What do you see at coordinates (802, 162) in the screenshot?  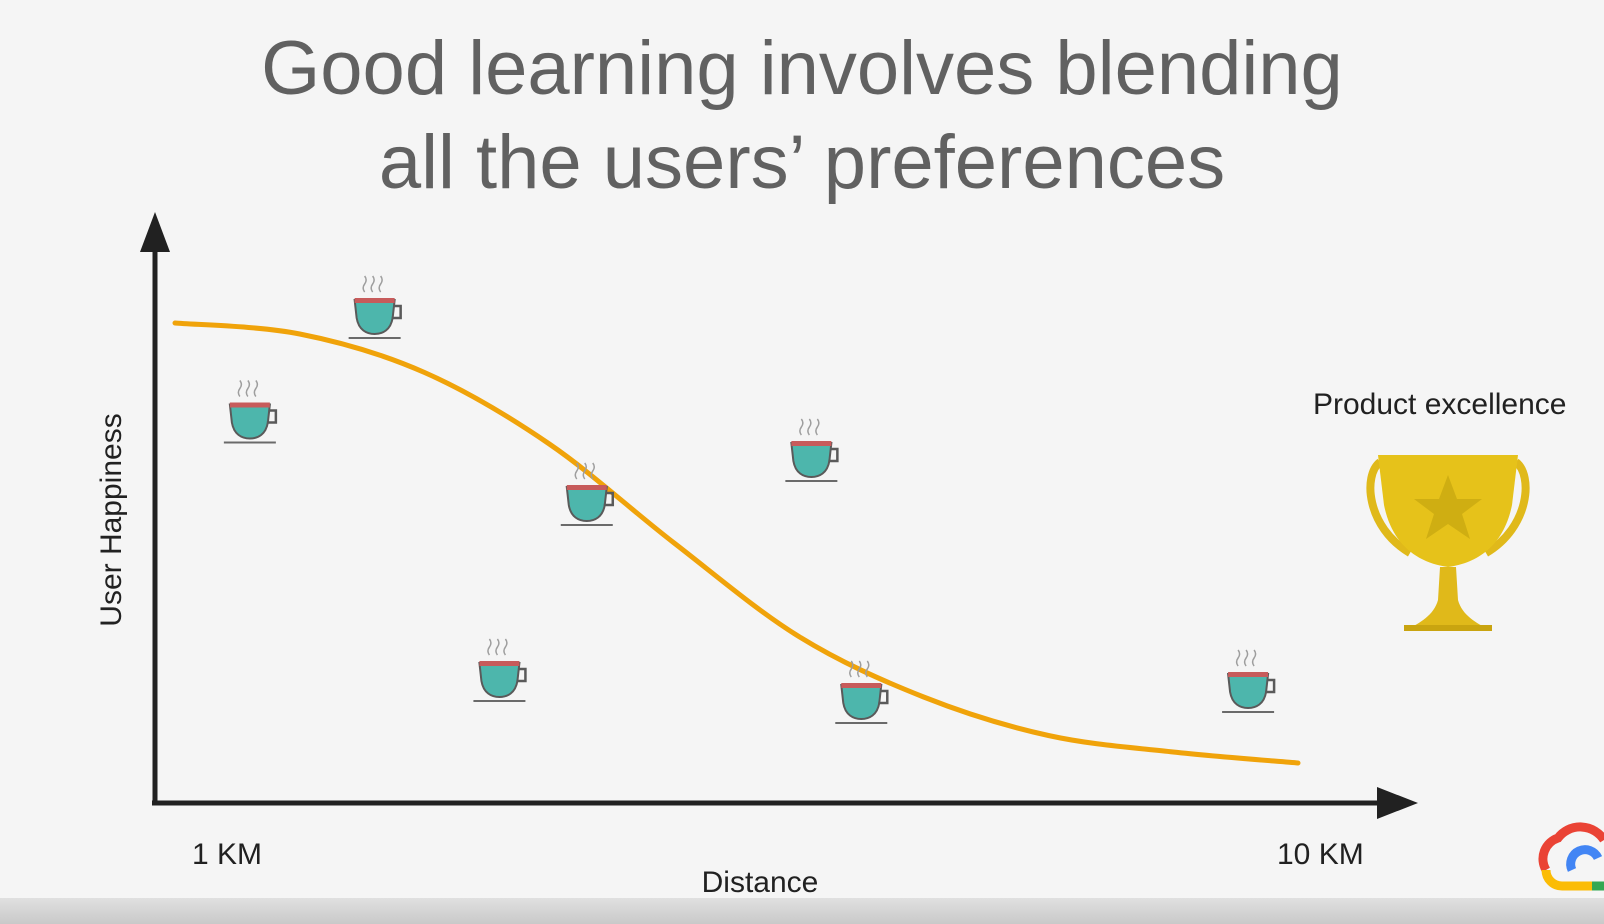 I see `title-line-2: all the users’ preferences` at bounding box center [802, 162].